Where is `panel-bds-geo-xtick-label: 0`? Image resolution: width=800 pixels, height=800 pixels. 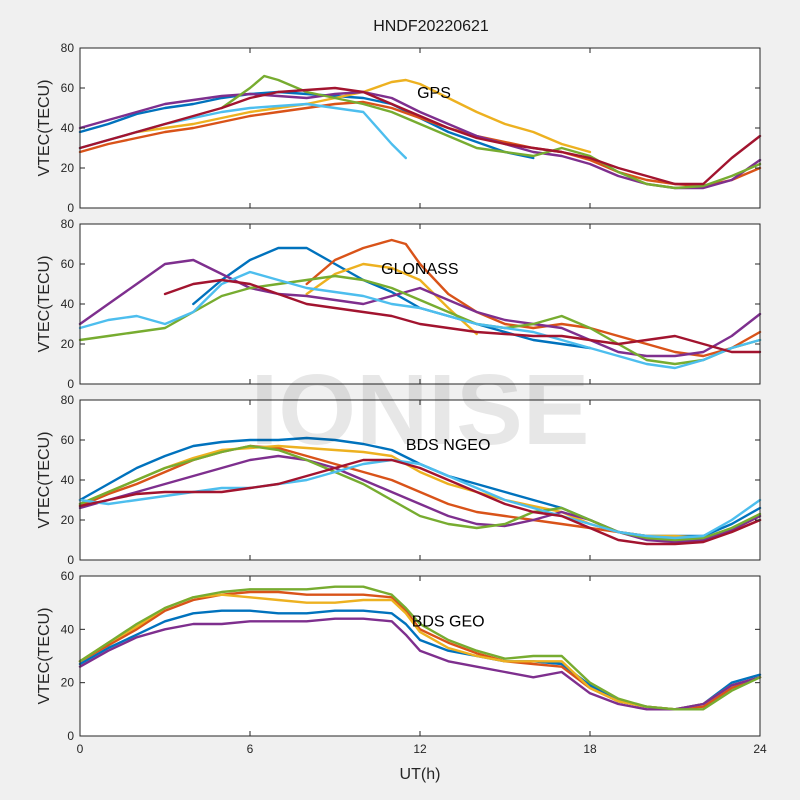
panel-bds-geo-xtick-label: 0 is located at coordinates (80, 749).